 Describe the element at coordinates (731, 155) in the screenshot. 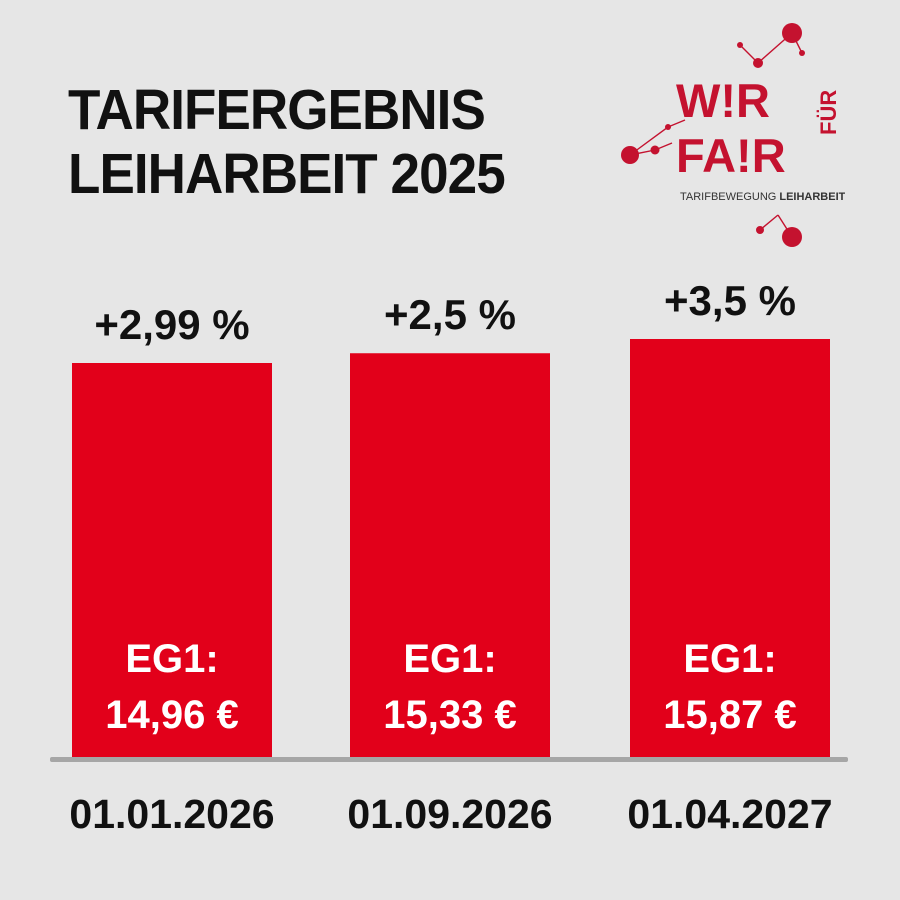

I see `logo-fair-text: FA!R` at that location.